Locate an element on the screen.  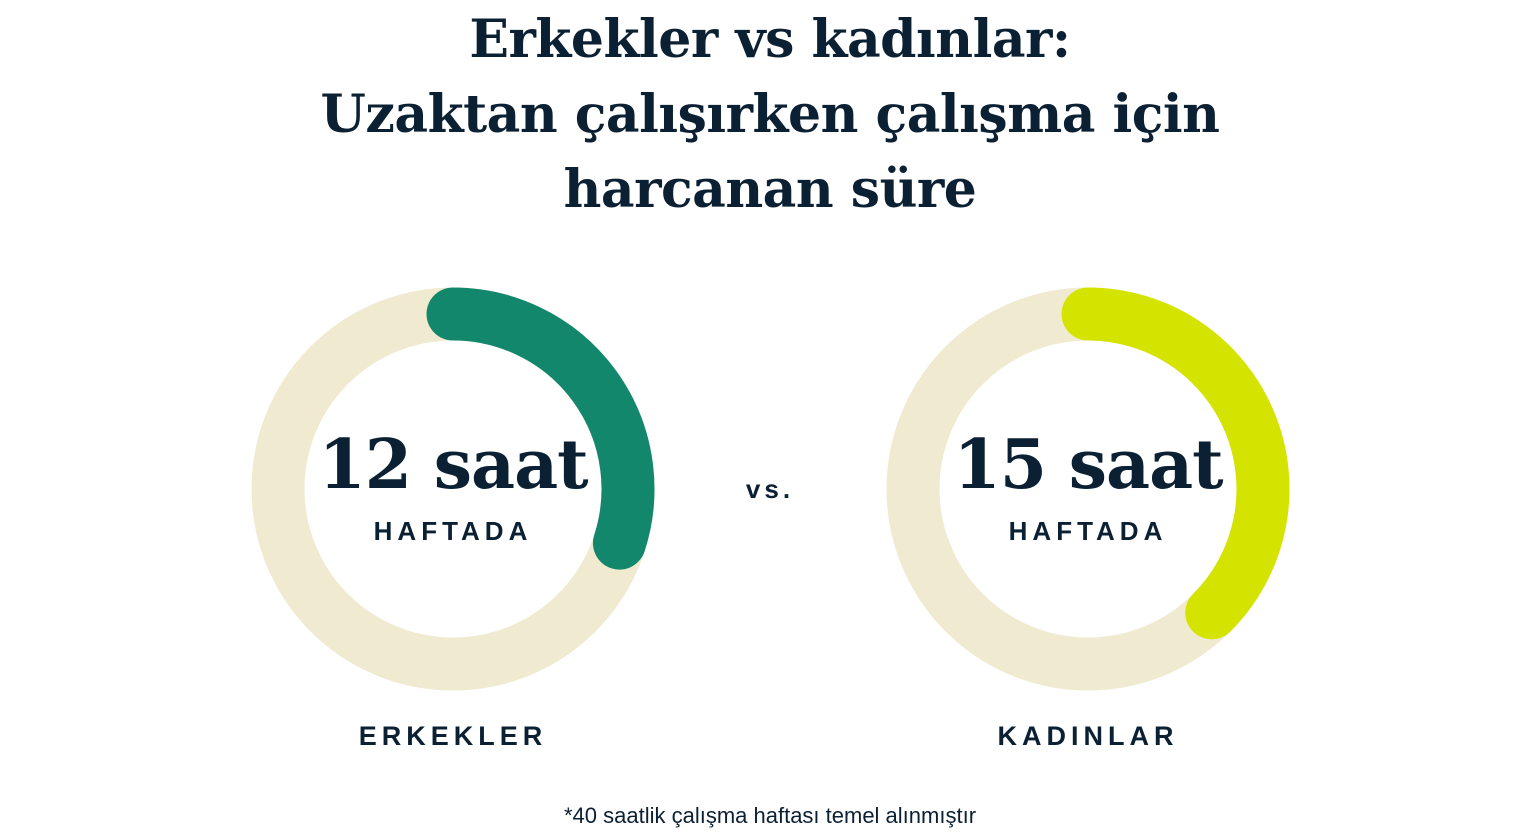
men-category-label: ERKEKLER is located at coordinates (453, 736).